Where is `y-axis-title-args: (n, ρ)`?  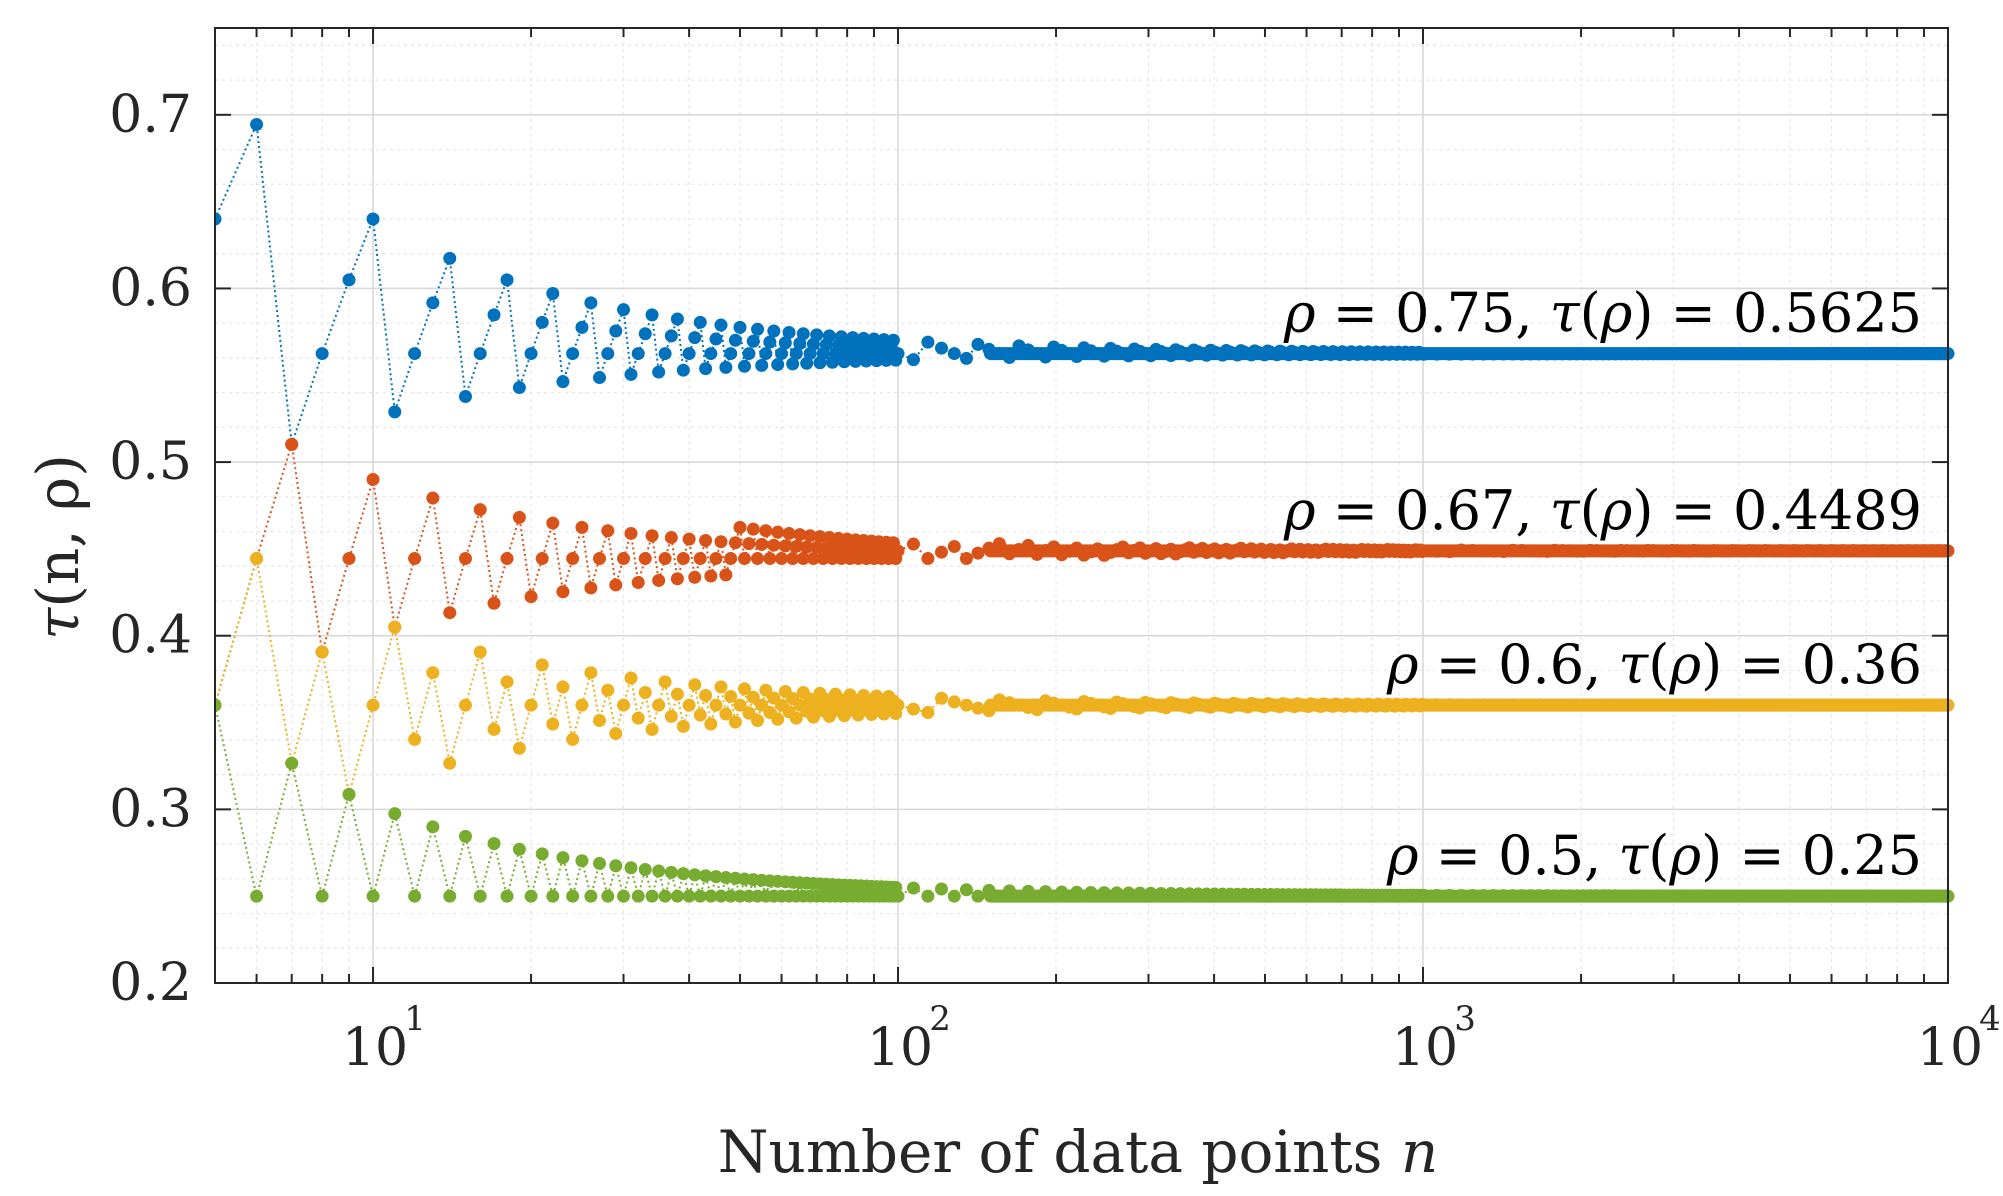 y-axis-title-args: (n, ρ) is located at coordinates (58, 531).